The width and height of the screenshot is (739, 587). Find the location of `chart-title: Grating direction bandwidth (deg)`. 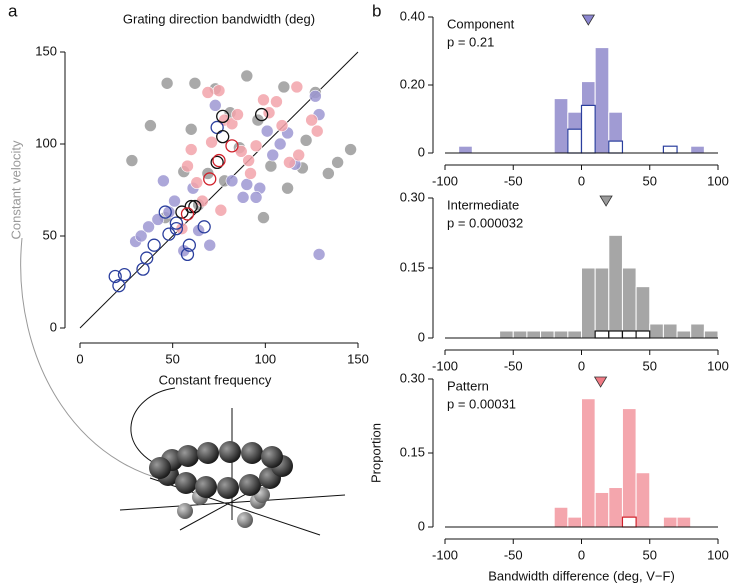

chart-title: Grating direction bandwidth (deg) is located at coordinates (219, 18).